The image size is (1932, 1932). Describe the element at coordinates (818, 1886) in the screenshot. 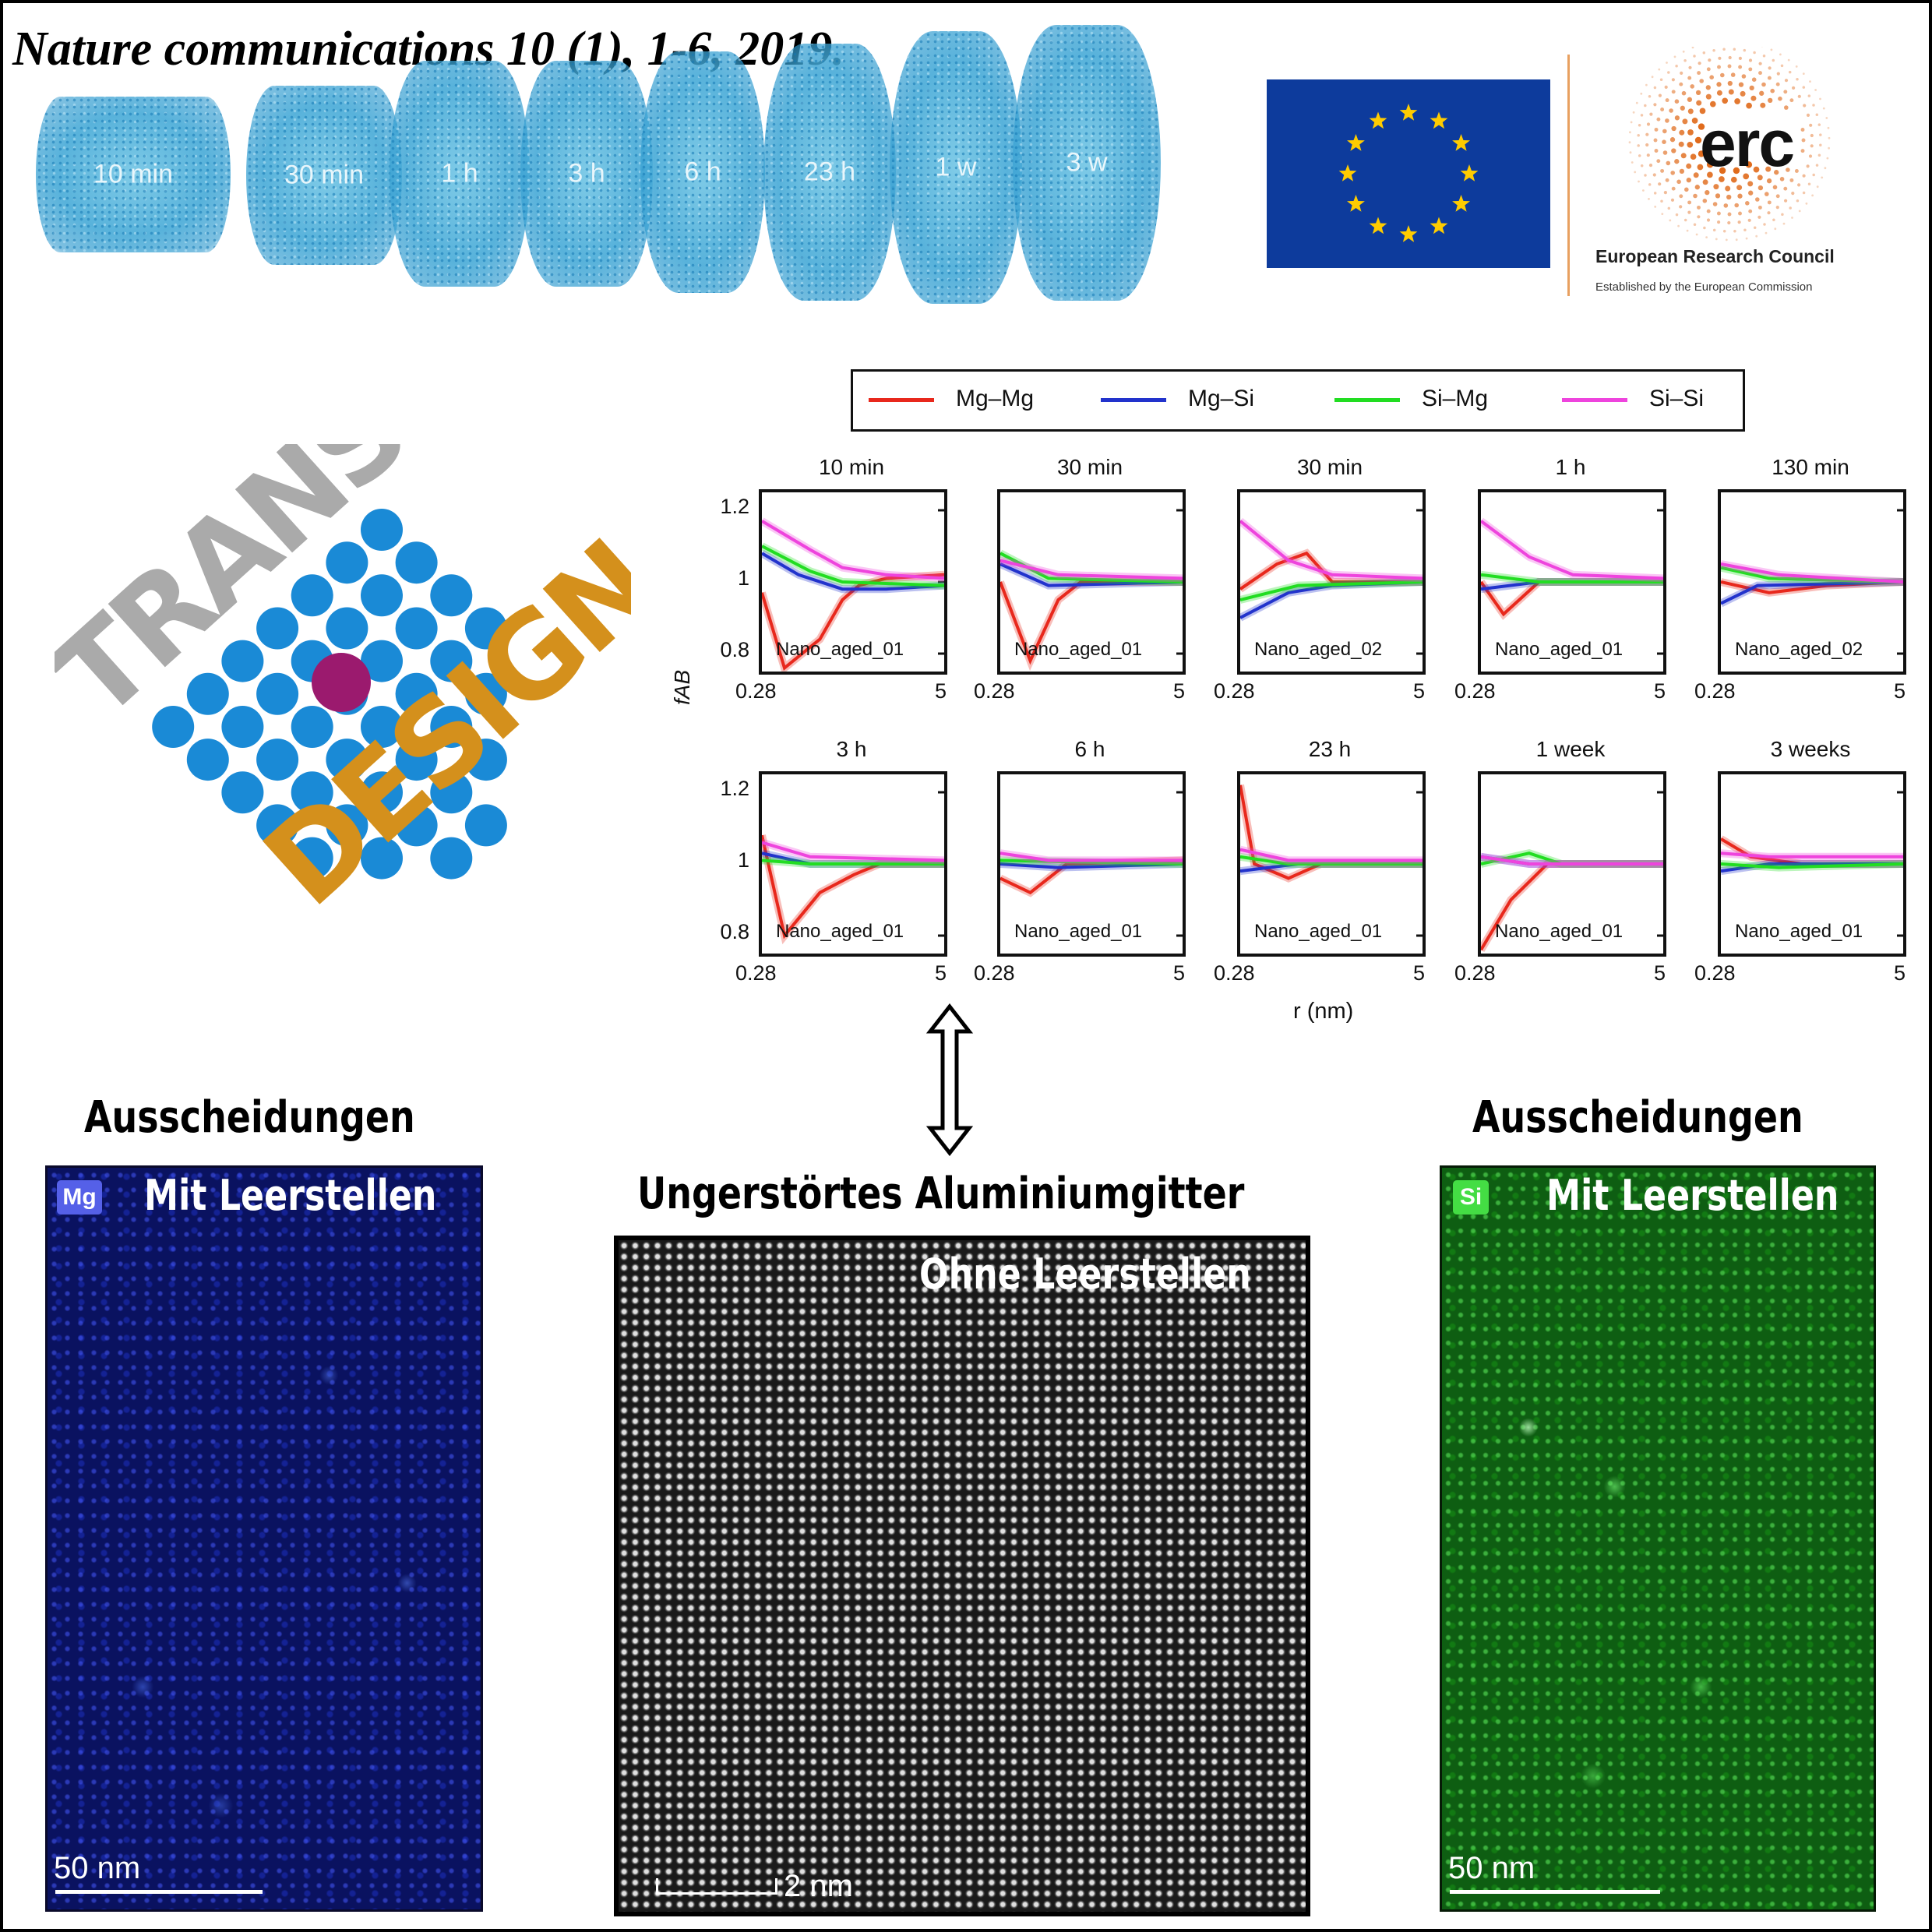

I see `lattice-scale-text: 2 nm` at that location.